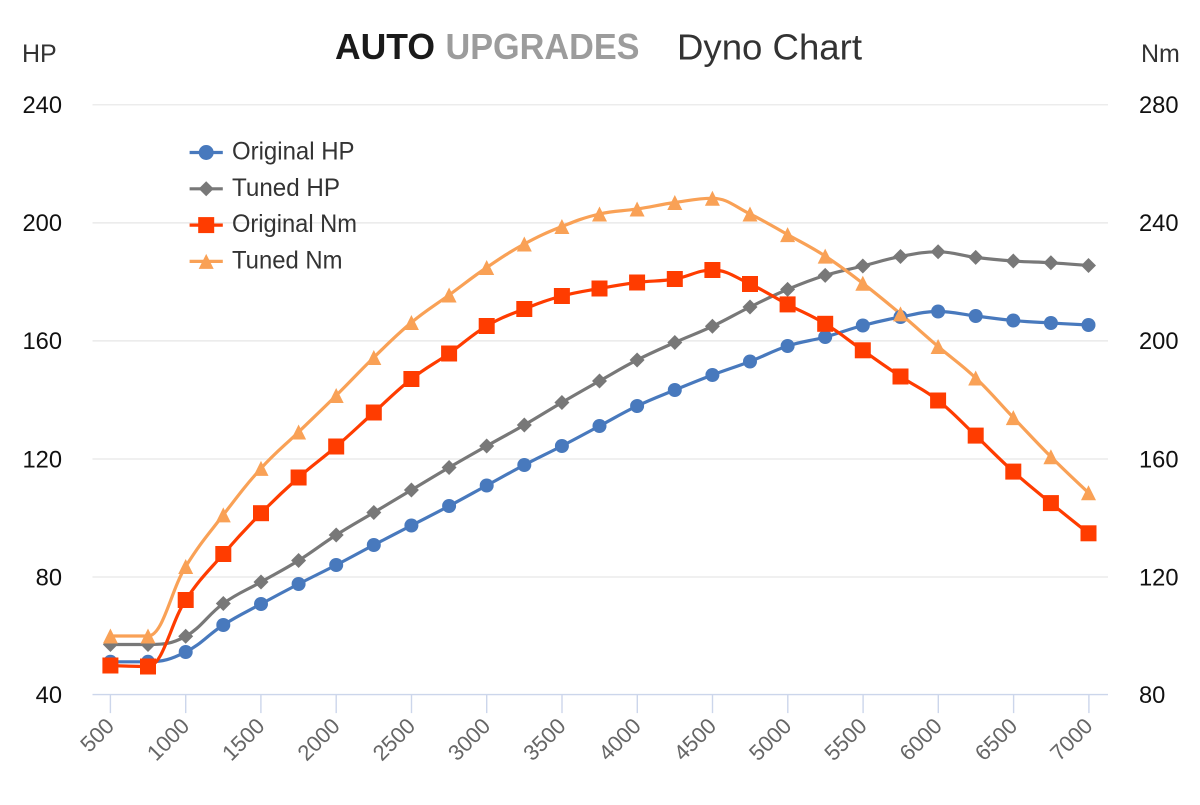 The image size is (1200, 805). I want to click on svg-text: 280, so click(1159, 106).